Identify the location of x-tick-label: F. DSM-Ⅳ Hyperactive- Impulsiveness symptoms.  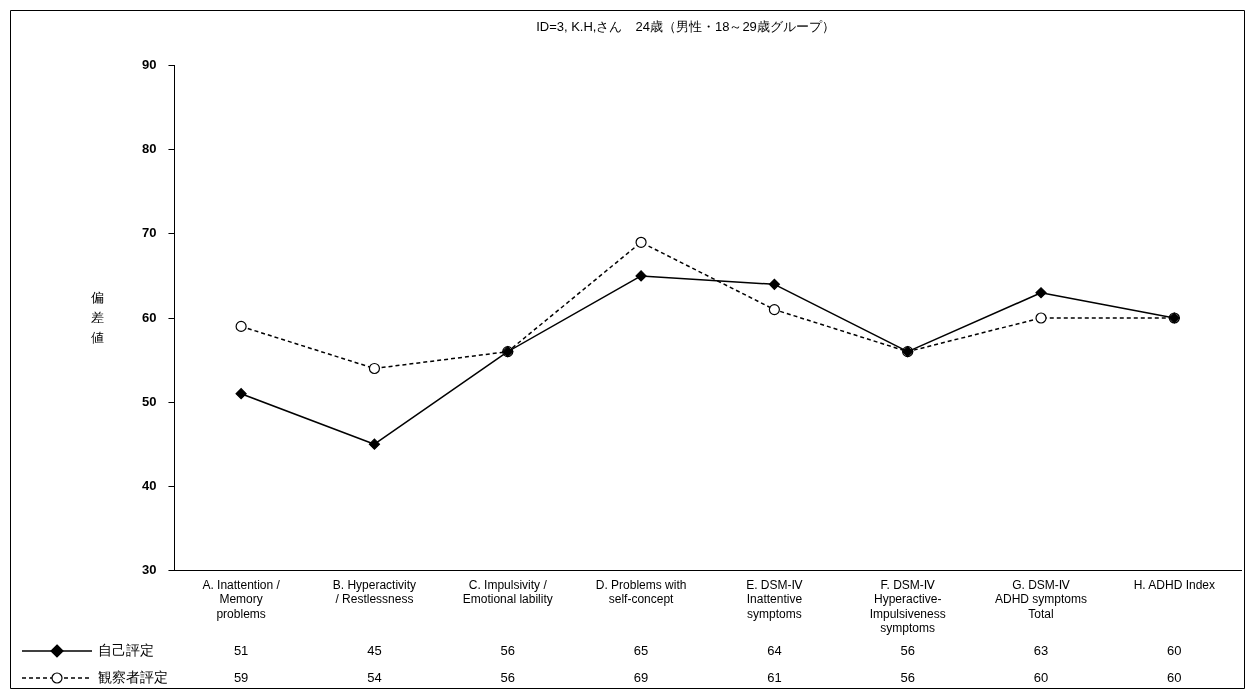
(907, 606).